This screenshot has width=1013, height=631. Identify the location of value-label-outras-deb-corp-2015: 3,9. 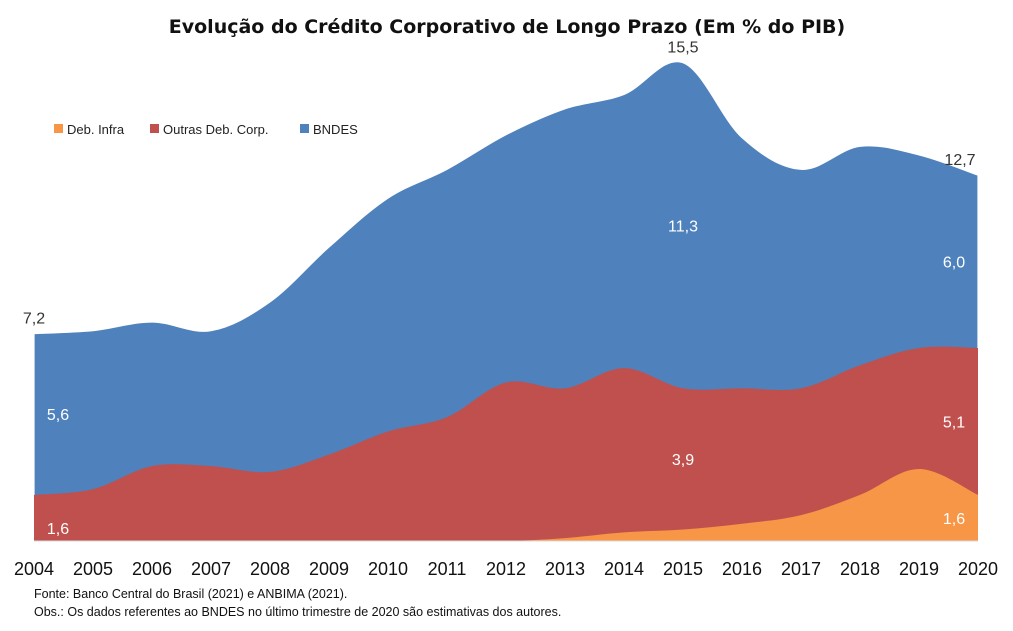
(683, 460).